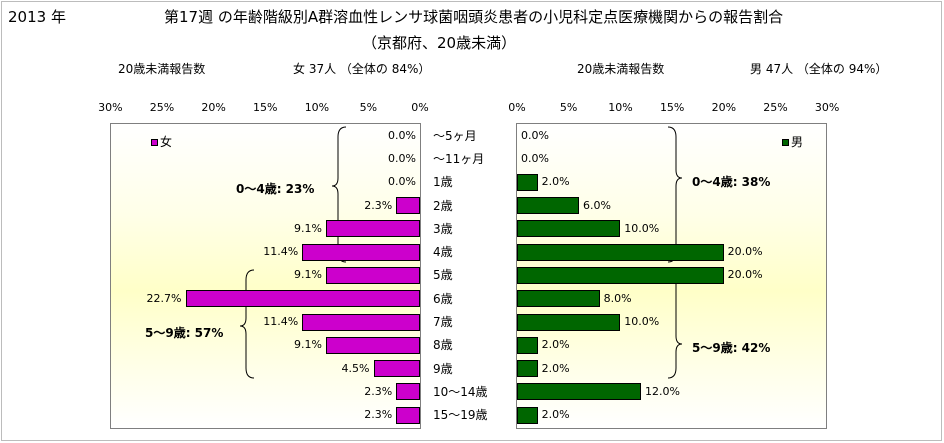 Image resolution: width=944 pixels, height=443 pixels. I want to click on male-tick-label: 30%, so click(827, 107).